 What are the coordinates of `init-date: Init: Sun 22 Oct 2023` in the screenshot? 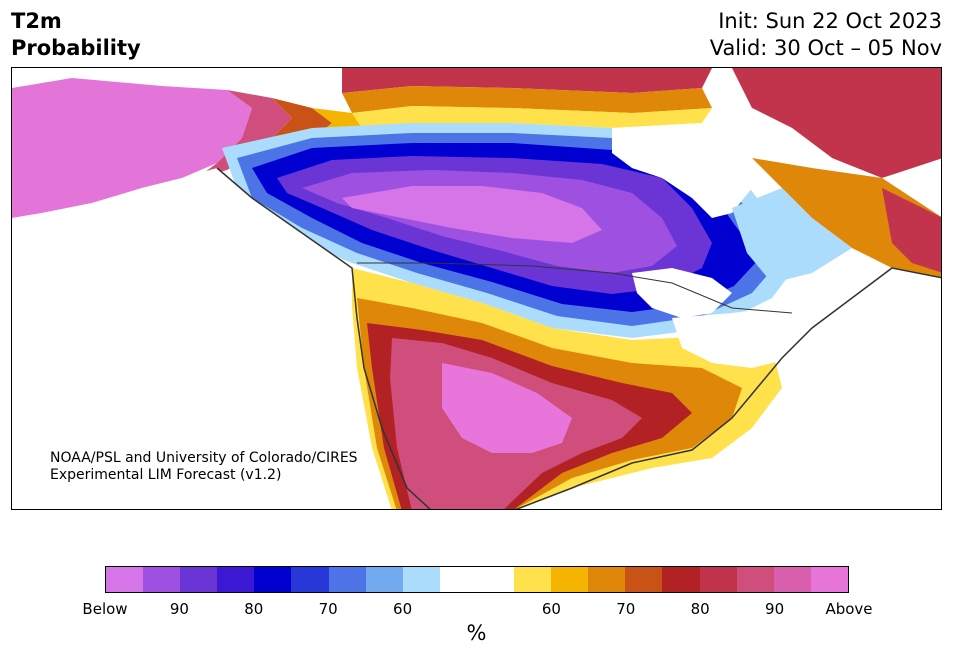 It's located at (830, 21).